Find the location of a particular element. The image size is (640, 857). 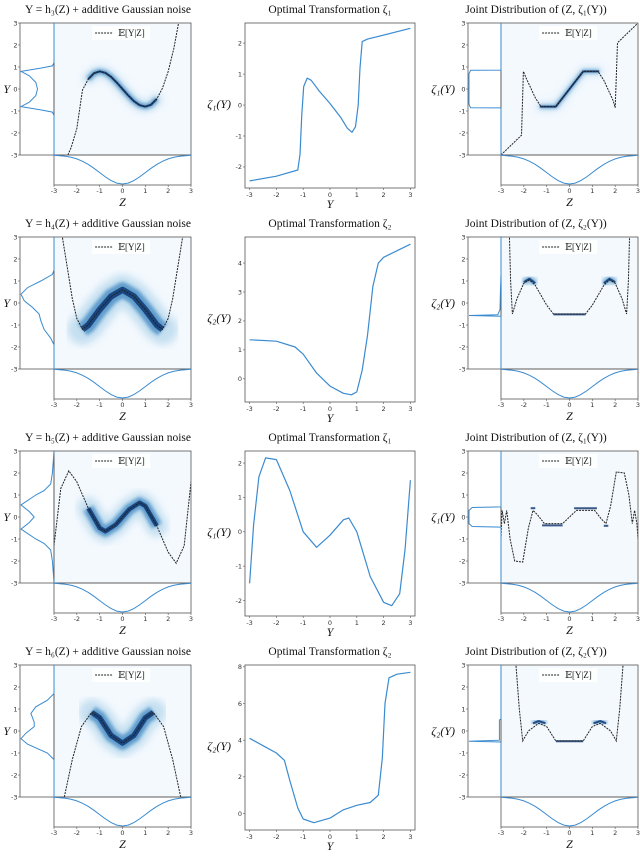

right-title: Joint Distribution of (Z, ζ₂(Y)) is located at coordinates (535, 224).